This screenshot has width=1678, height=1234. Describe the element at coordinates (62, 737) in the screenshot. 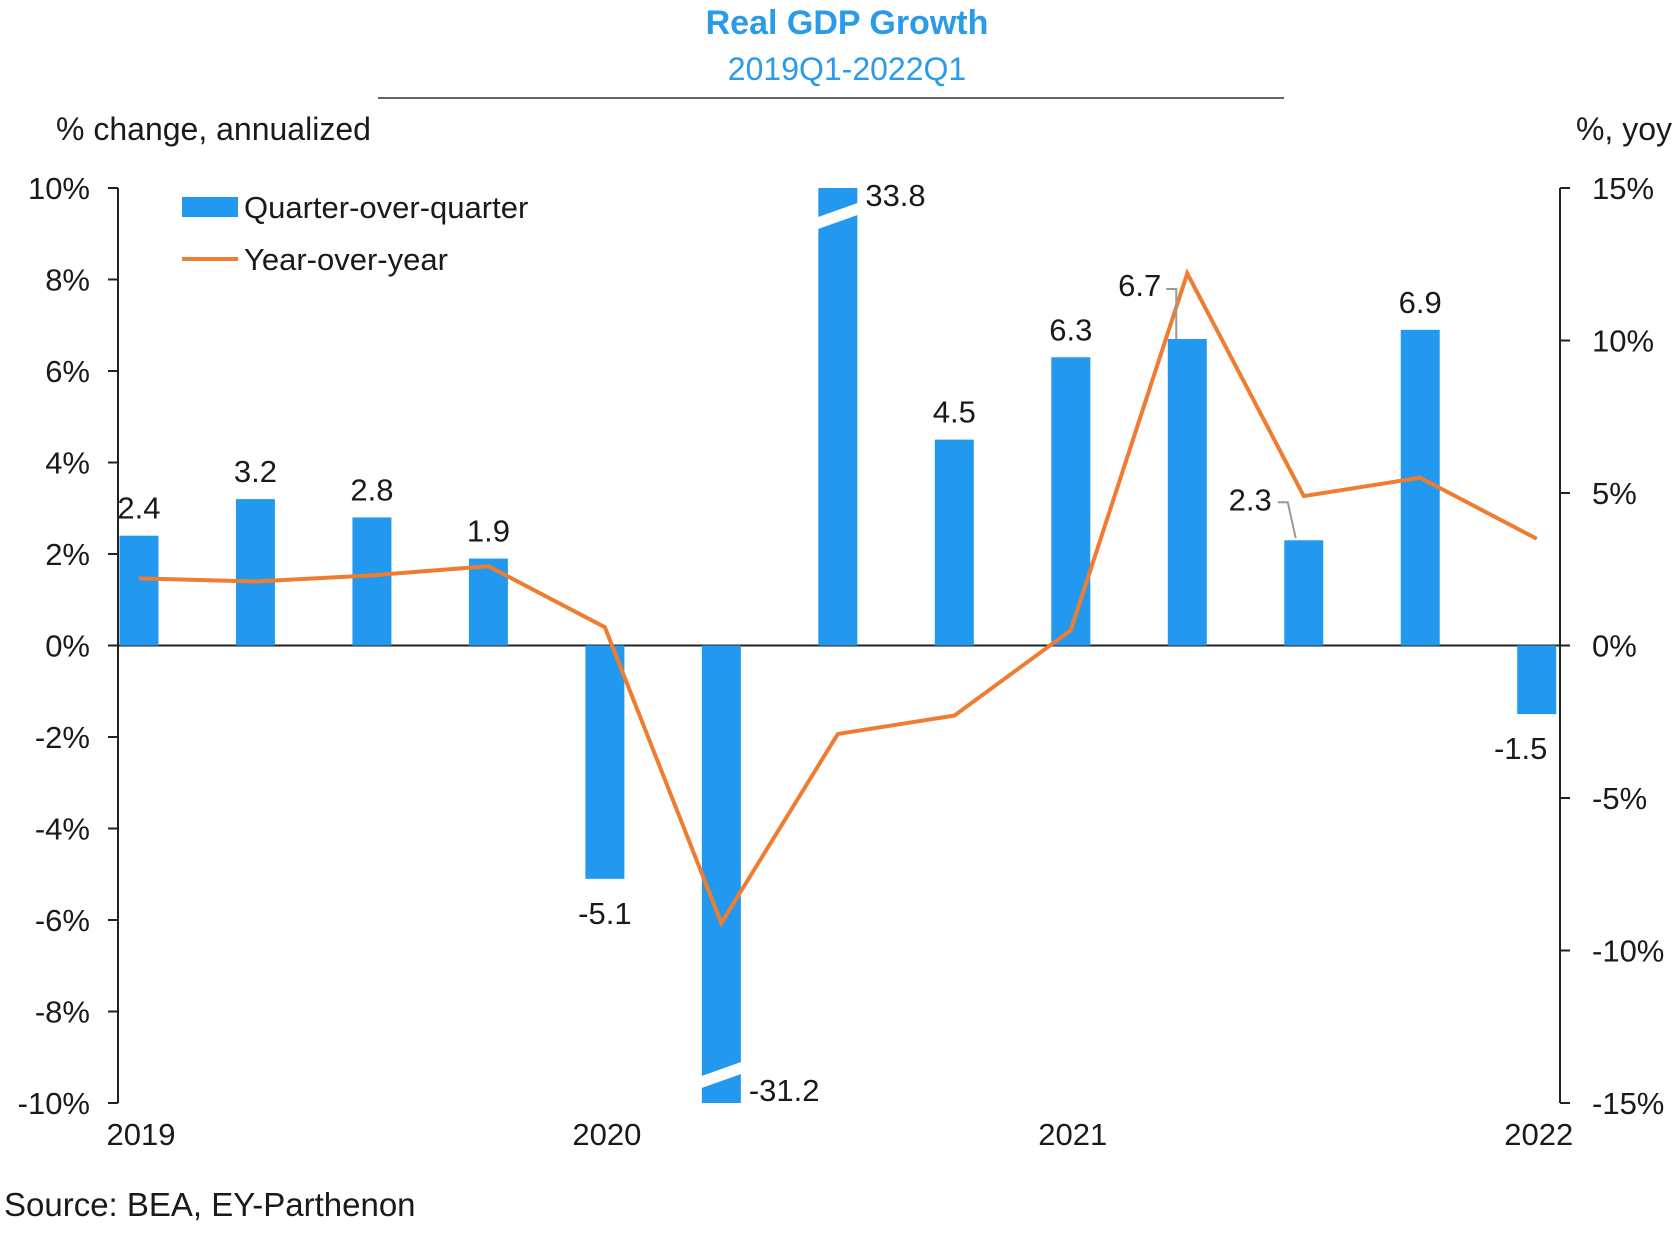

I see `left-tick-label: -2%` at that location.